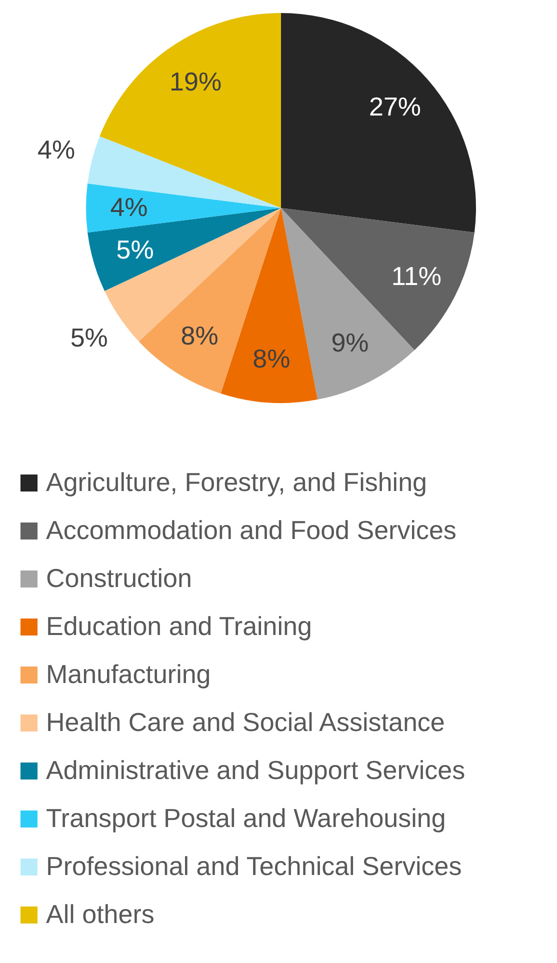 Image resolution: width=557 pixels, height=963 pixels. What do you see at coordinates (251, 530) in the screenshot?
I see `legend-label: Accommodation and Food Services` at bounding box center [251, 530].